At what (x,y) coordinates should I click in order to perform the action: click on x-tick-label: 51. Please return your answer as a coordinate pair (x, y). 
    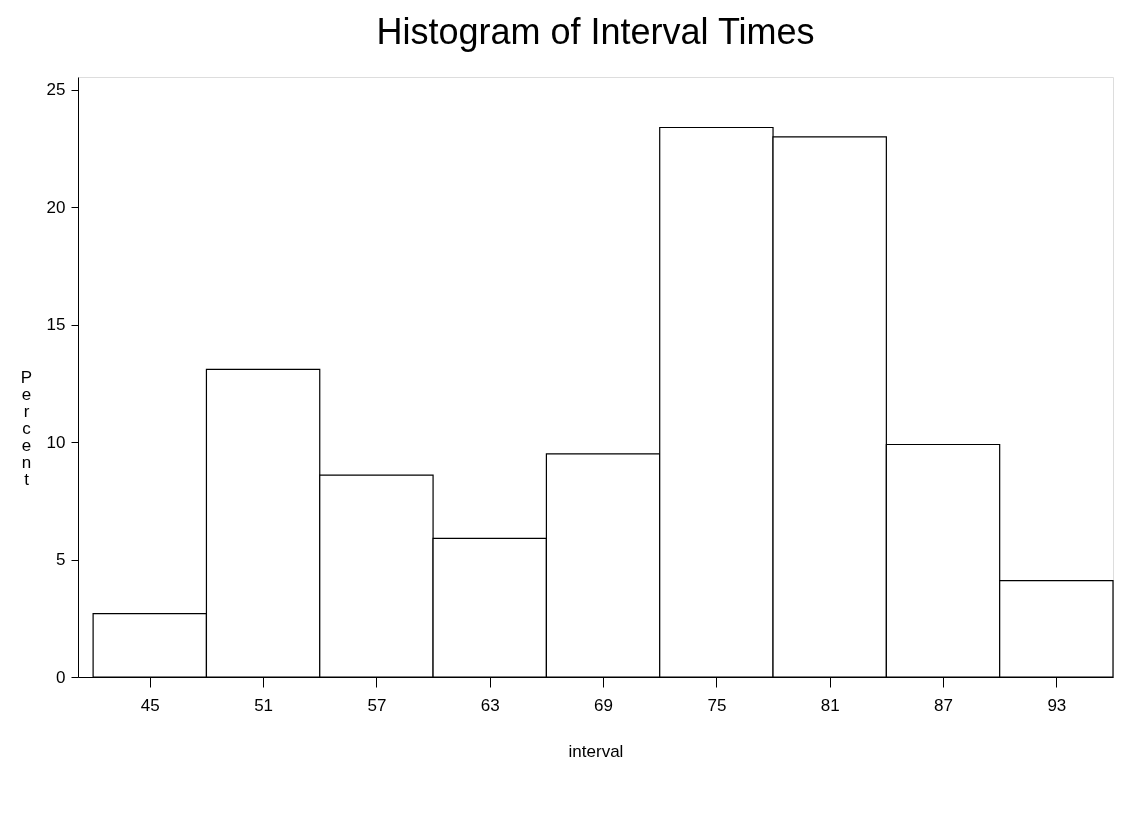
    Looking at the image, I should click on (264, 705).